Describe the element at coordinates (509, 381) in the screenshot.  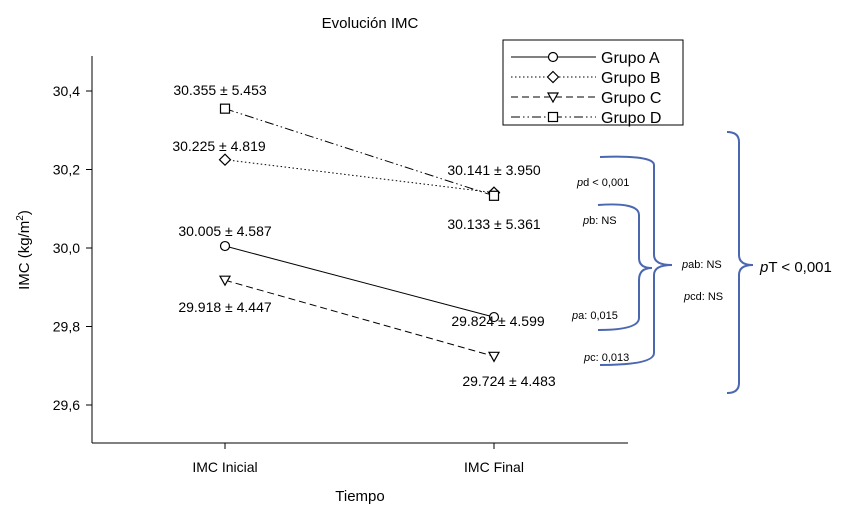
I see `data-label: 29.724 ± 4.483` at that location.